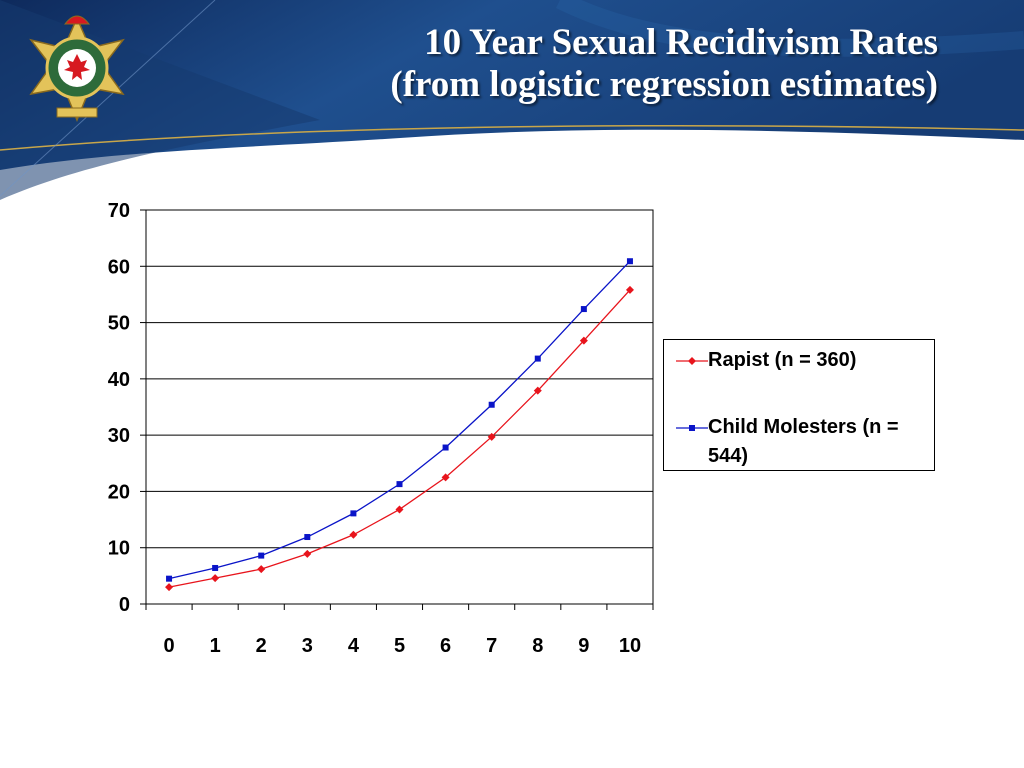 This screenshot has width=1024, height=768. What do you see at coordinates (782, 360) in the screenshot?
I see `legend-label-rapist: Rapist (n = 360)` at bounding box center [782, 360].